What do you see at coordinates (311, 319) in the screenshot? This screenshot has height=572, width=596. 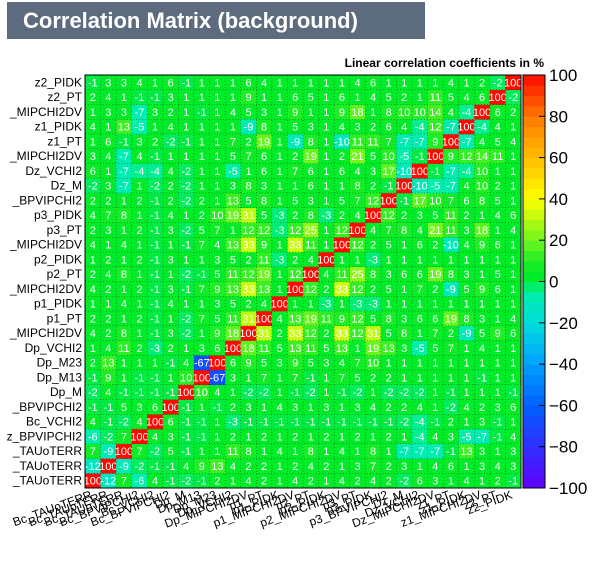 I see `cell-value-label: 19` at bounding box center [311, 319].